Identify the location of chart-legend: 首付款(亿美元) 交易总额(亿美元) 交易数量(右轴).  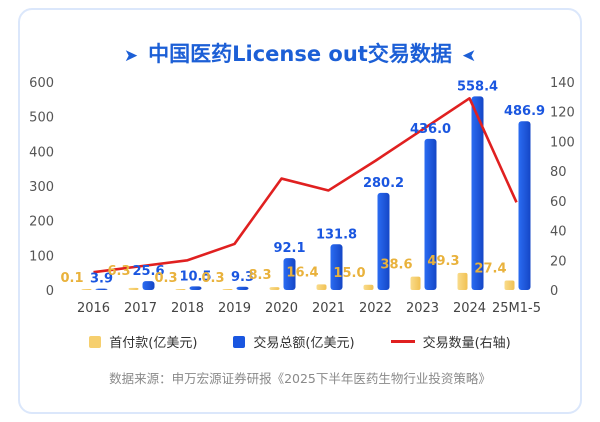
(300, 341).